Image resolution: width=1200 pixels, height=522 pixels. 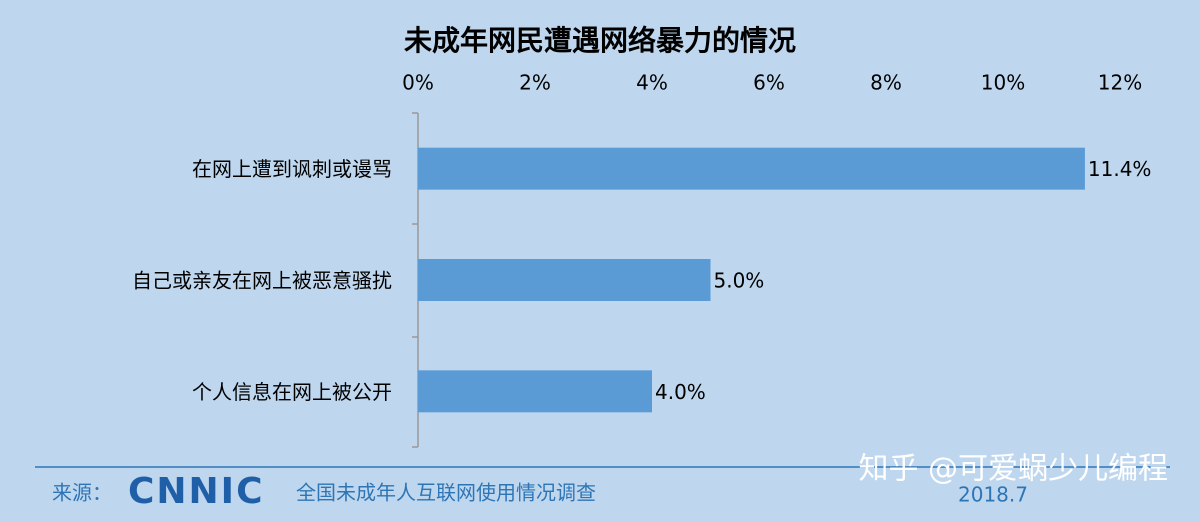 I want to click on y-tick-label: 在网上遭到讽刺或谩骂, so click(x=292, y=169).